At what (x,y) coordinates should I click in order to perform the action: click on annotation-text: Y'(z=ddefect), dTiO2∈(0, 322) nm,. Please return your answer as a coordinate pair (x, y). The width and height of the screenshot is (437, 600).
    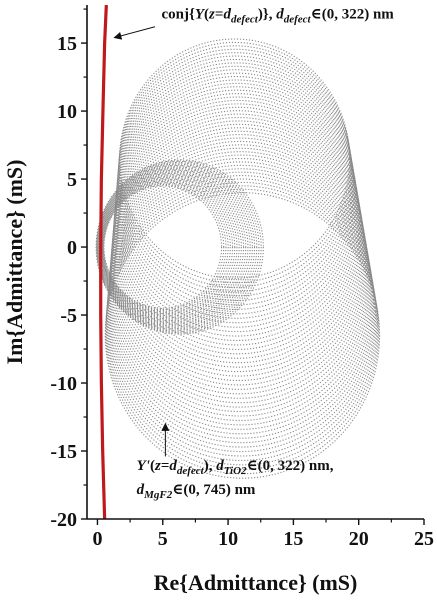
    Looking at the image, I should click on (235, 467).